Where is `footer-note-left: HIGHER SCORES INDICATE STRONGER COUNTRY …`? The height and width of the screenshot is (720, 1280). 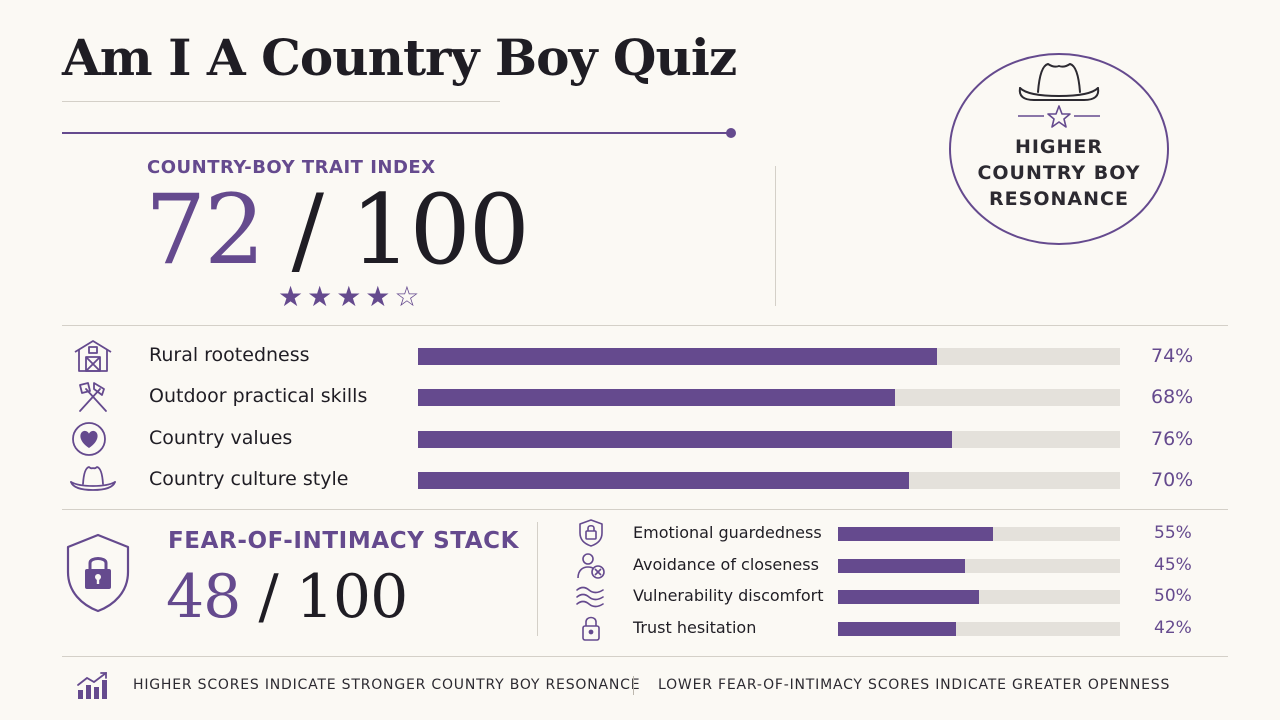
footer-note-left: HIGHER SCORES INDICATE STRONGER COUNTRY … is located at coordinates (387, 685).